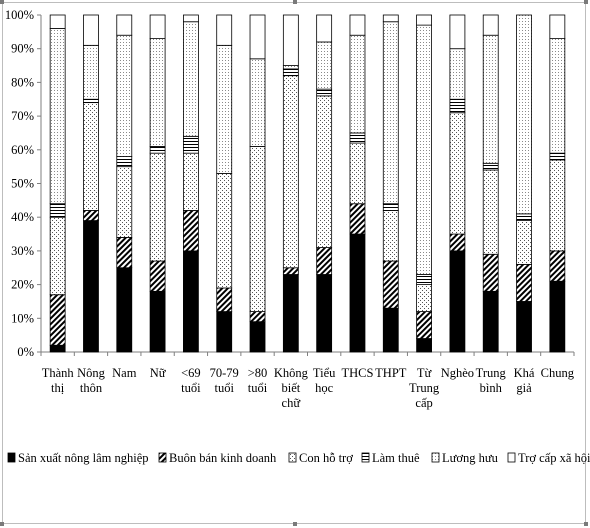 The width and height of the screenshot is (590, 528). Describe the element at coordinates (586, 2) in the screenshot. I see `resize-handle-top-right` at that location.